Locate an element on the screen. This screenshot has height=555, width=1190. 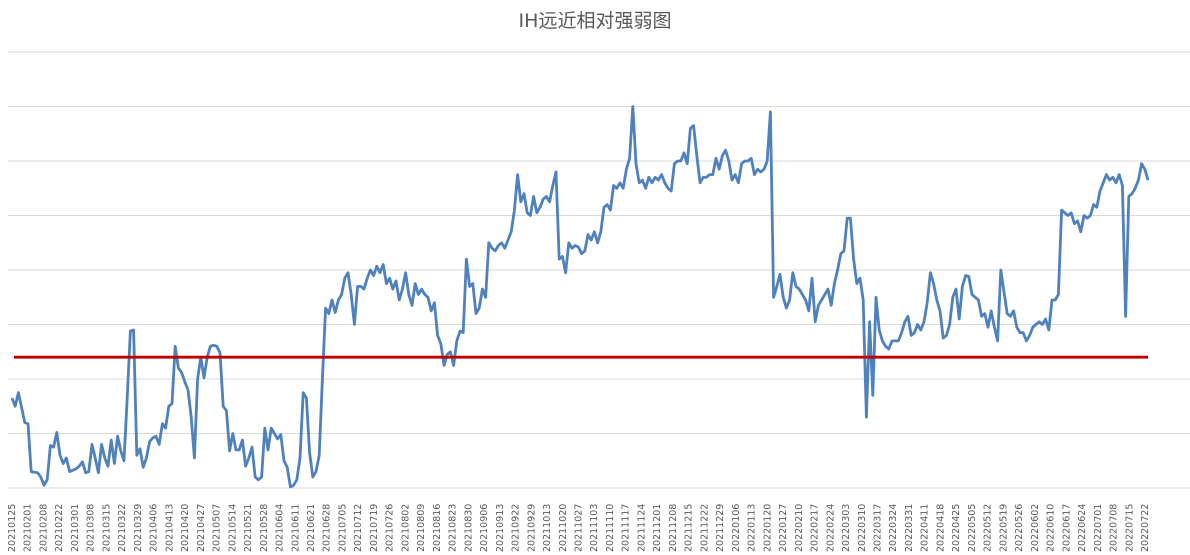
x-tick-label: 20210308 is located at coordinates (91, 528).